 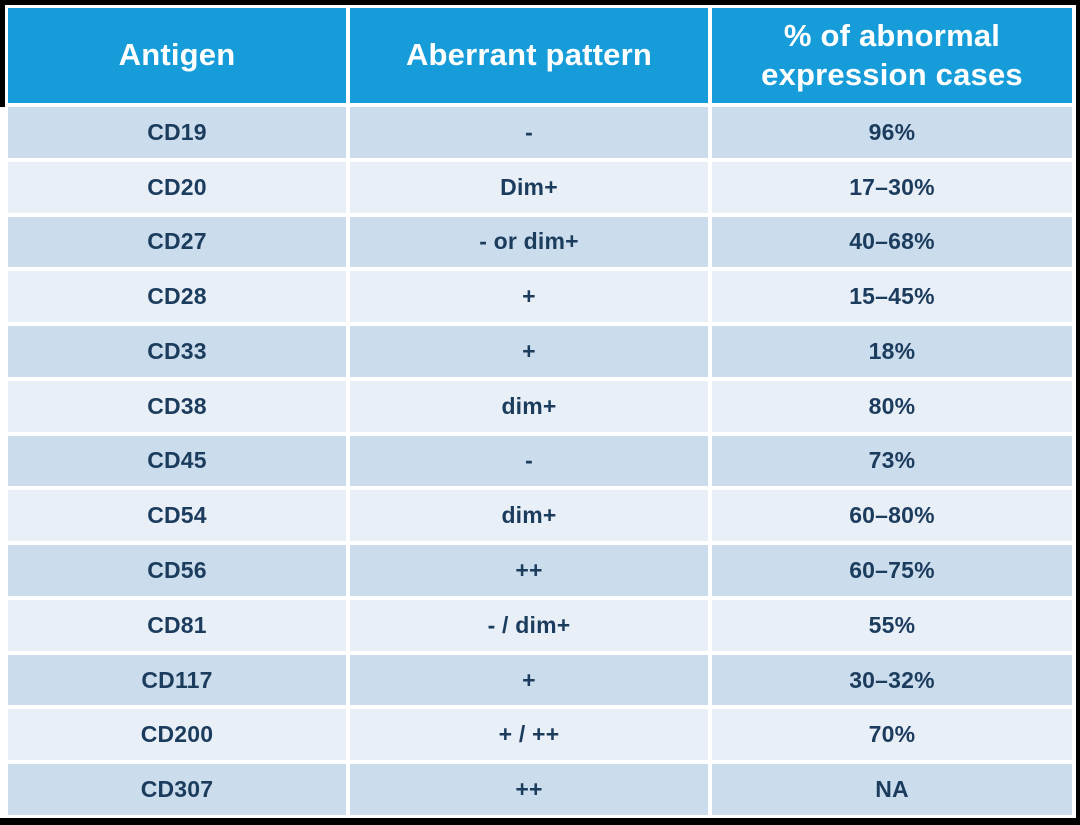 I want to click on percent-cell: 80%, so click(x=892, y=406).